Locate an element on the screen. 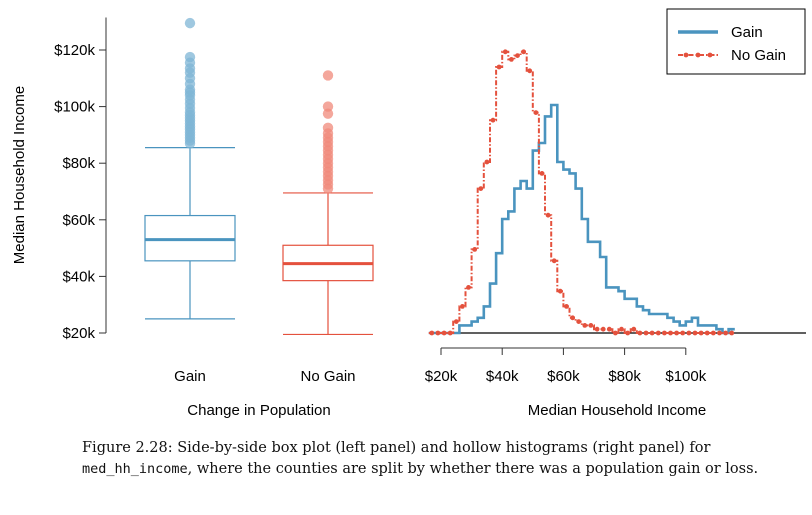  x-tick-label: $20k is located at coordinates (441, 376).